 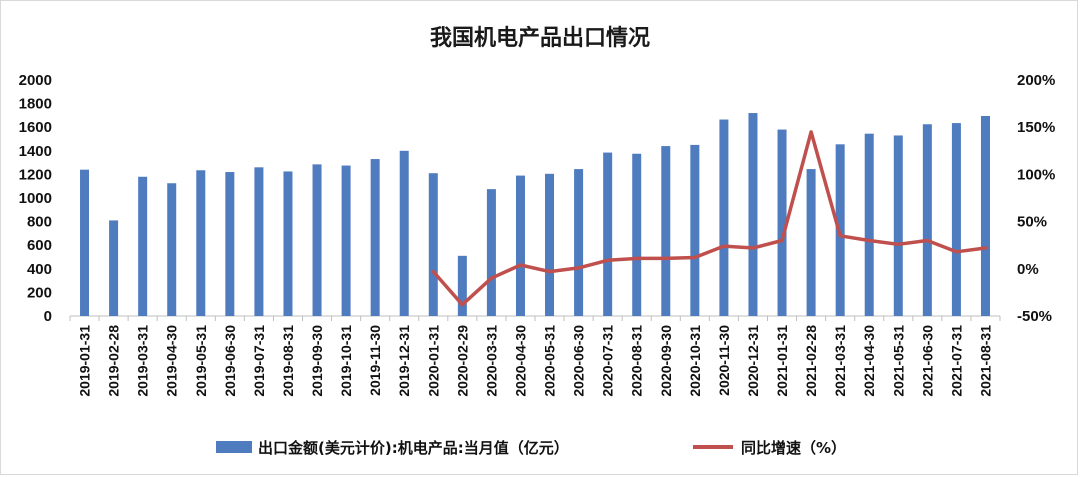 What do you see at coordinates (39, 245) in the screenshot?
I see `y-left-tick-label: 600` at bounding box center [39, 245].